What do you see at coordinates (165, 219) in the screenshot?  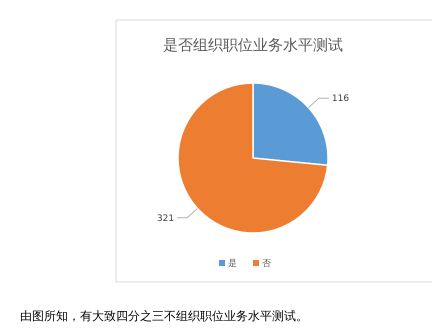 I see `data-label: 321` at bounding box center [165, 219].